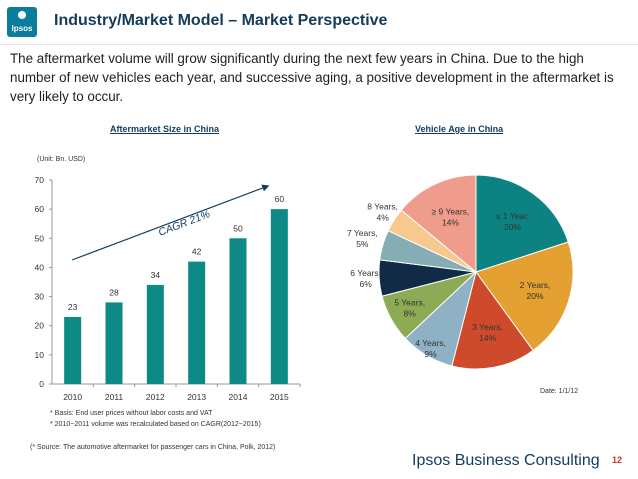  What do you see at coordinates (22, 15) in the screenshot?
I see `logo-dot-icon` at bounding box center [22, 15].